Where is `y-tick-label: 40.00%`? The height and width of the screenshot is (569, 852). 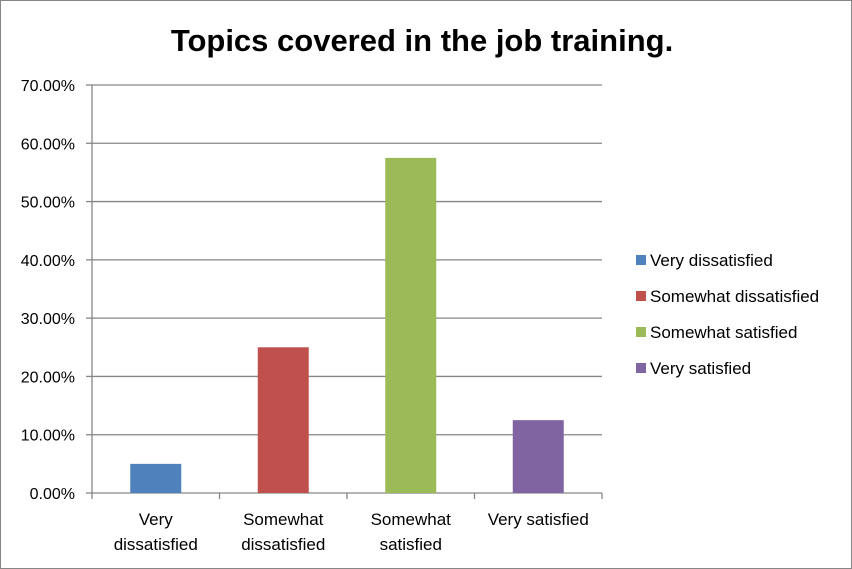 y-tick-label: 40.00% is located at coordinates (48, 261).